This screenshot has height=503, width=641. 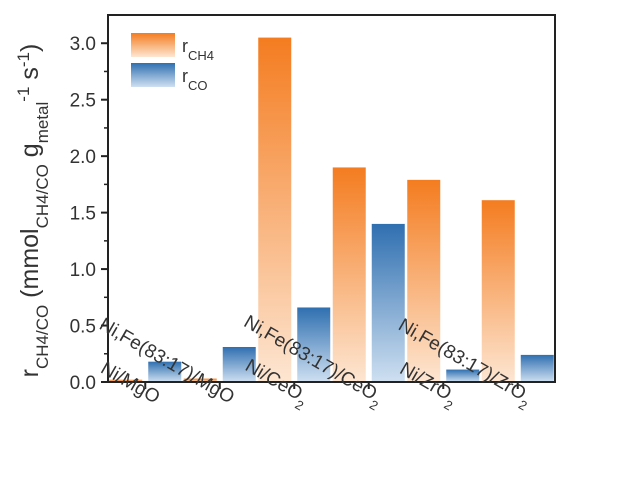 I want to click on x-tick-label-1: Ni,Fe(83:17)/MgO, so click(x=167, y=361).